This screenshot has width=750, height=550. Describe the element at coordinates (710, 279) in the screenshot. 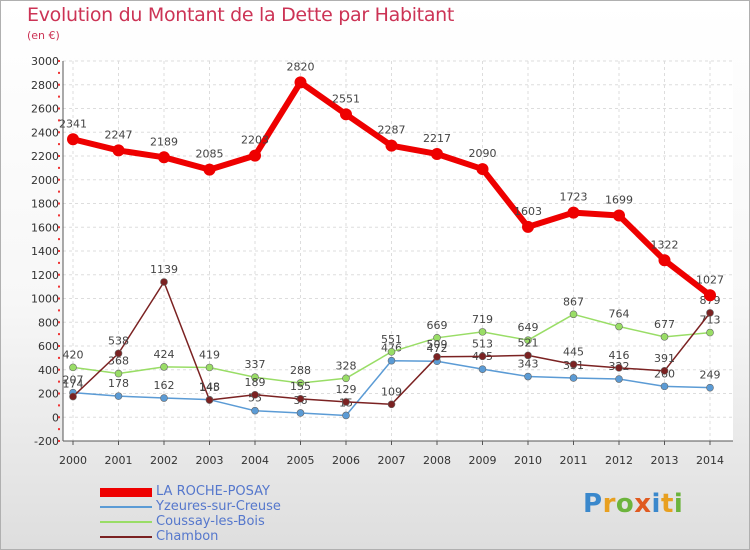

I see `data-label: 1027` at that location.